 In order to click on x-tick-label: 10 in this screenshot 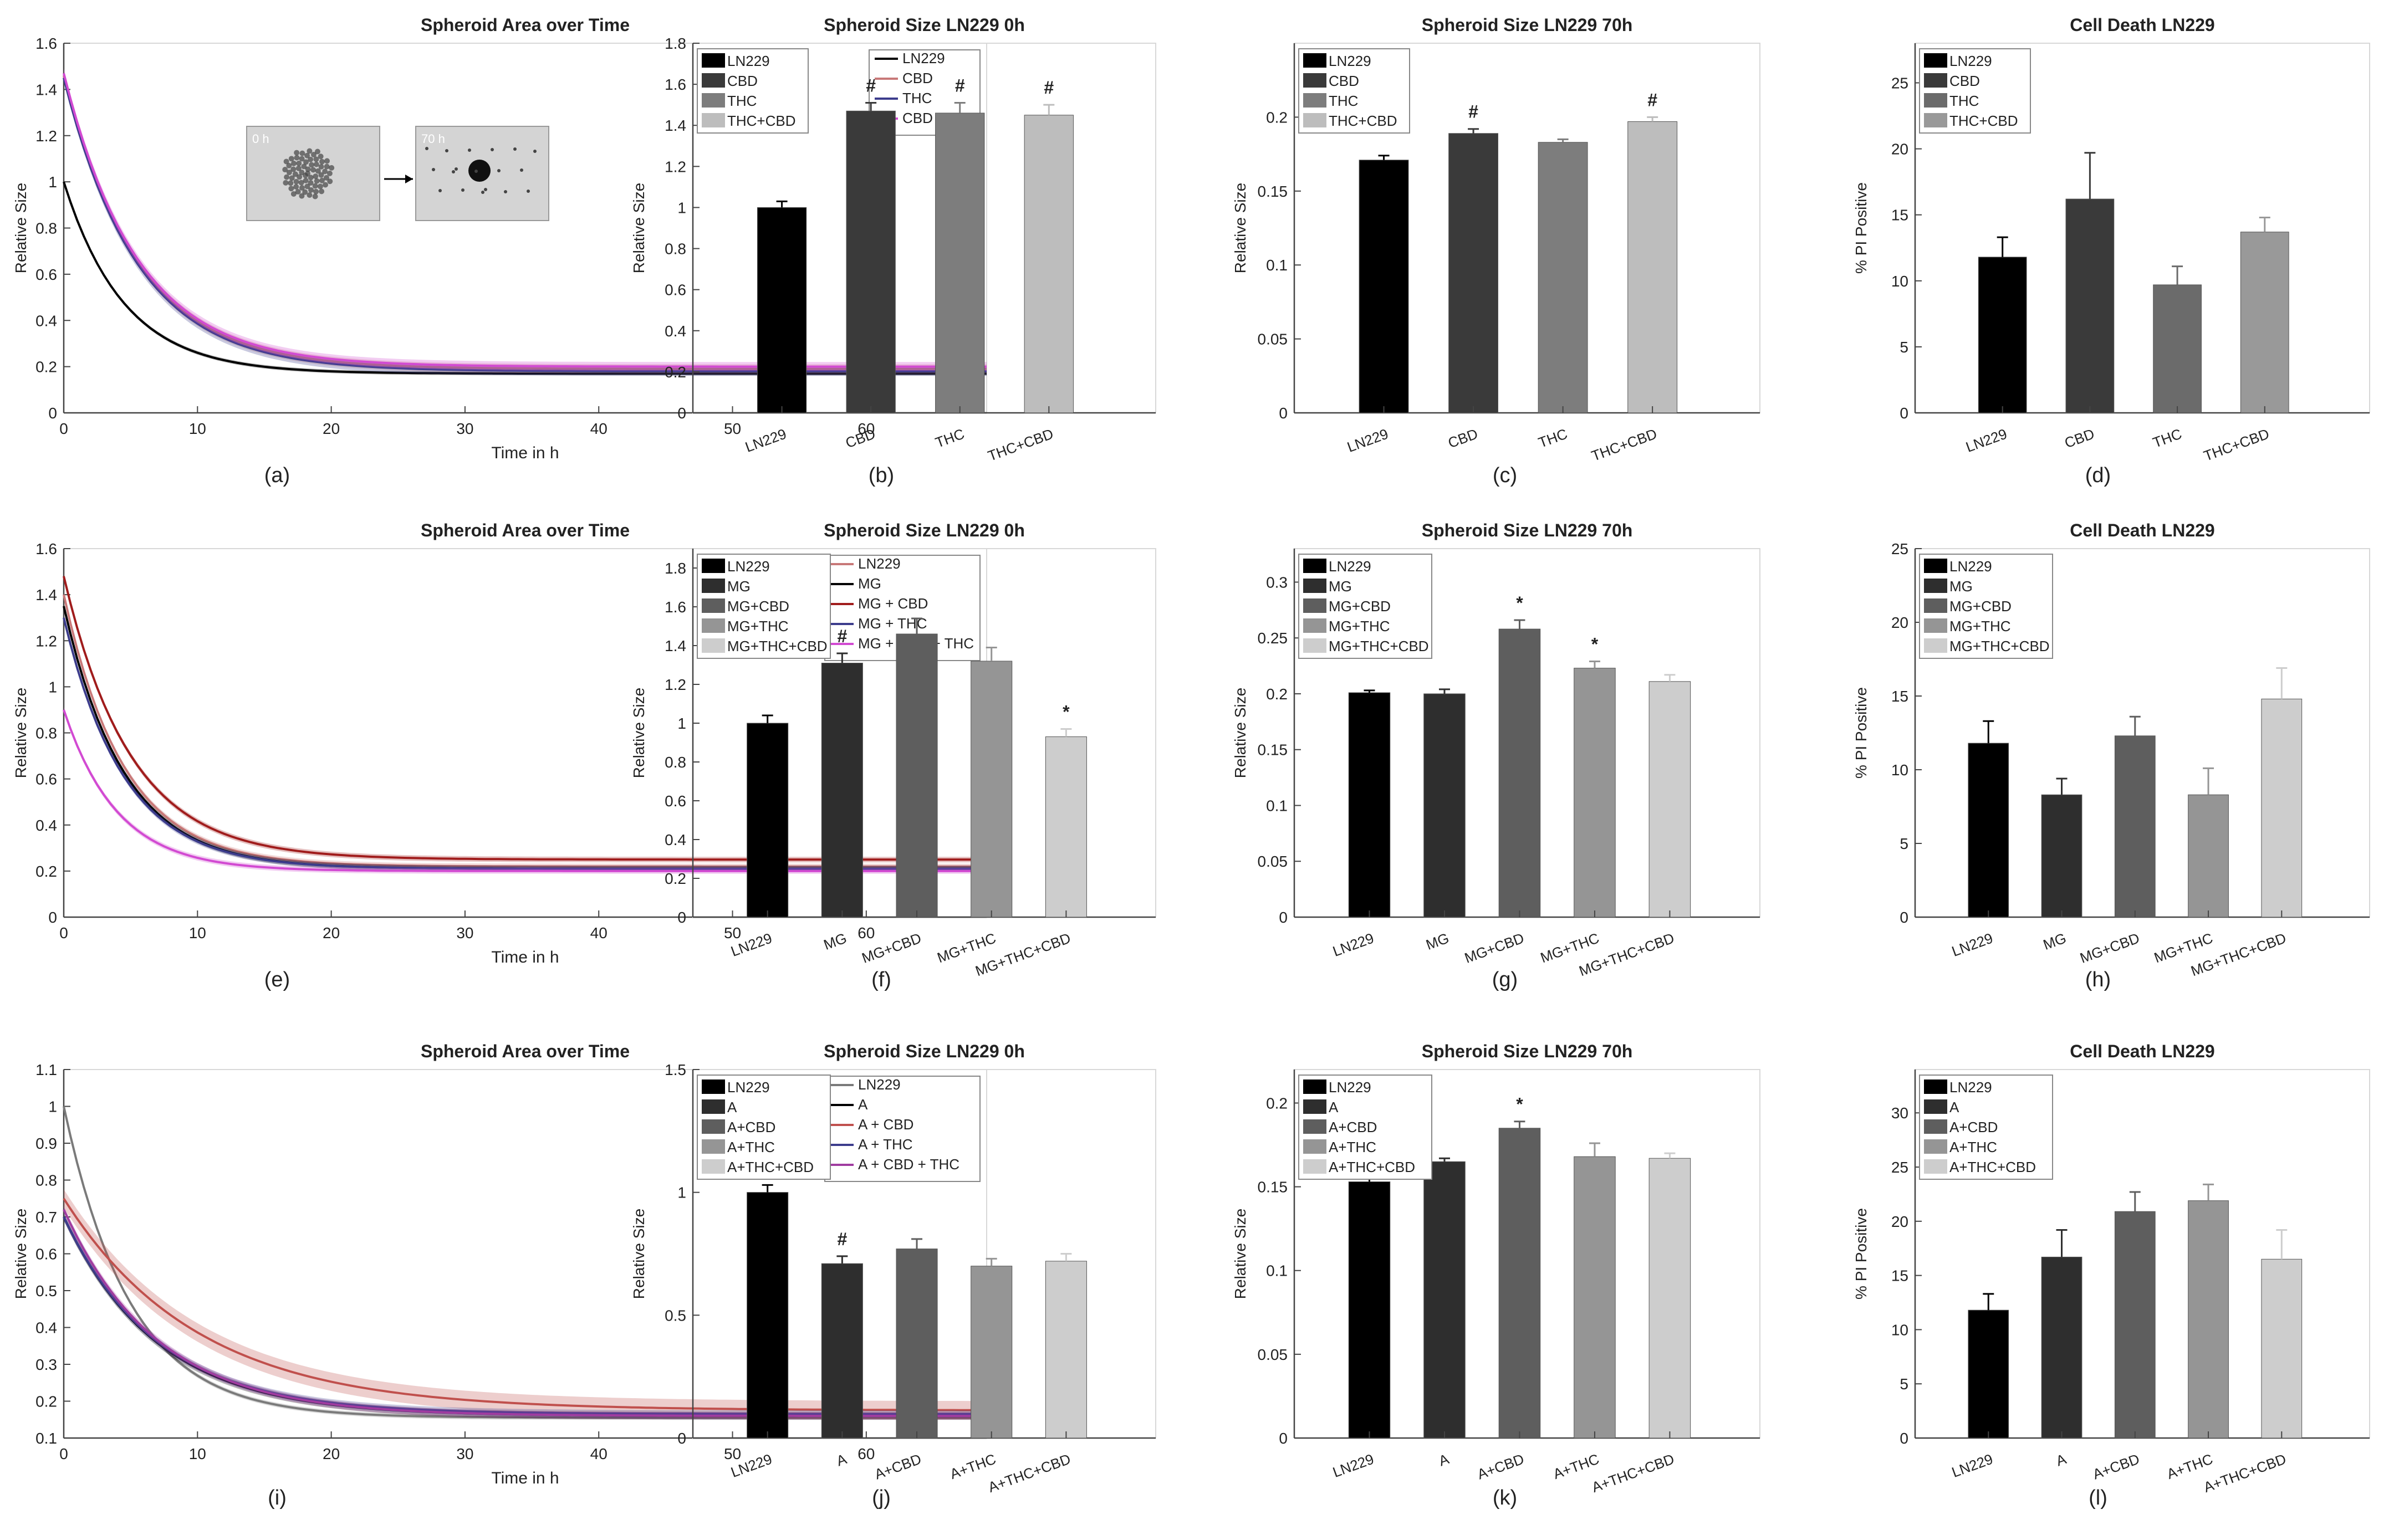, I will do `click(197, 1453)`.